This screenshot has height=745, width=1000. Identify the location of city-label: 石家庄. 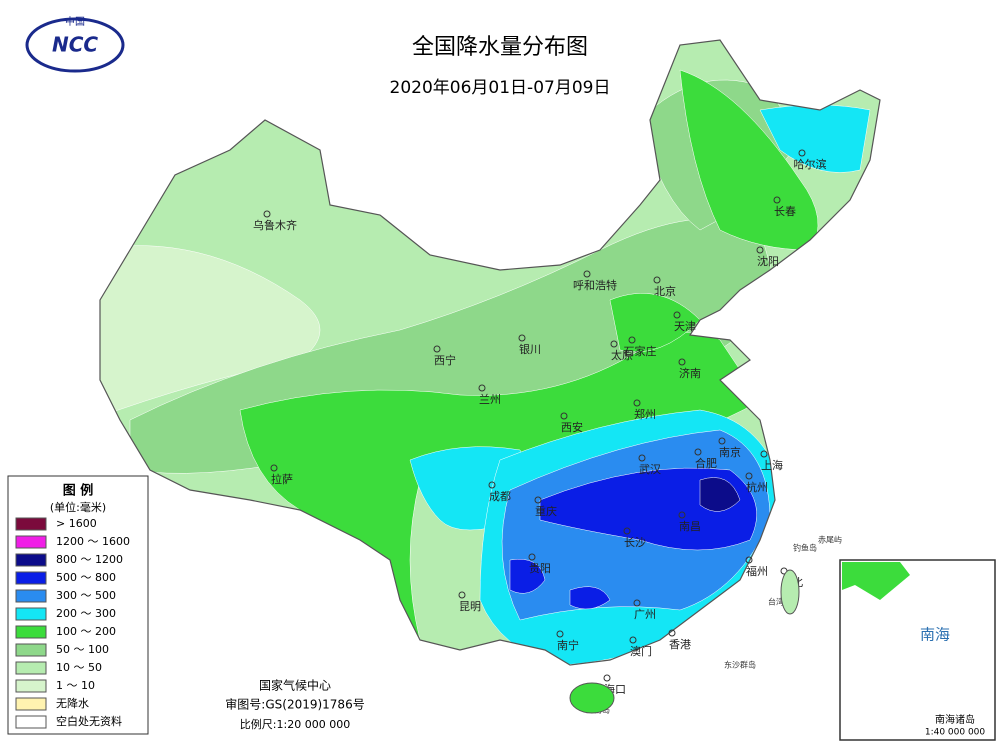
(640, 351).